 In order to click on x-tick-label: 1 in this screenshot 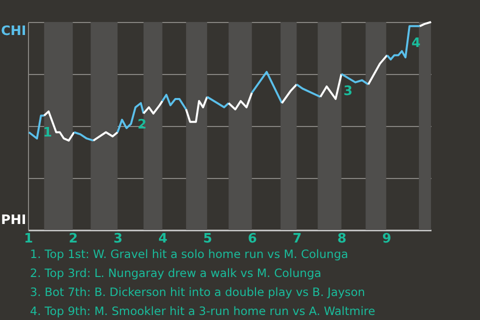, I will do `click(29, 239)`.